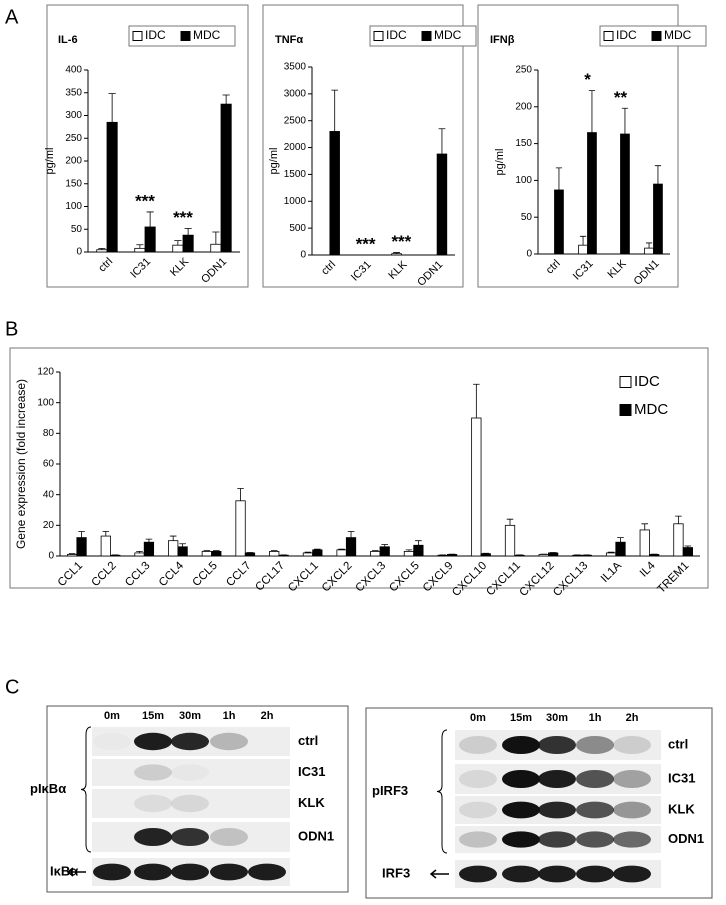 The height and width of the screenshot is (905, 726). I want to click on x-tick-label: IC31, so click(361, 271).